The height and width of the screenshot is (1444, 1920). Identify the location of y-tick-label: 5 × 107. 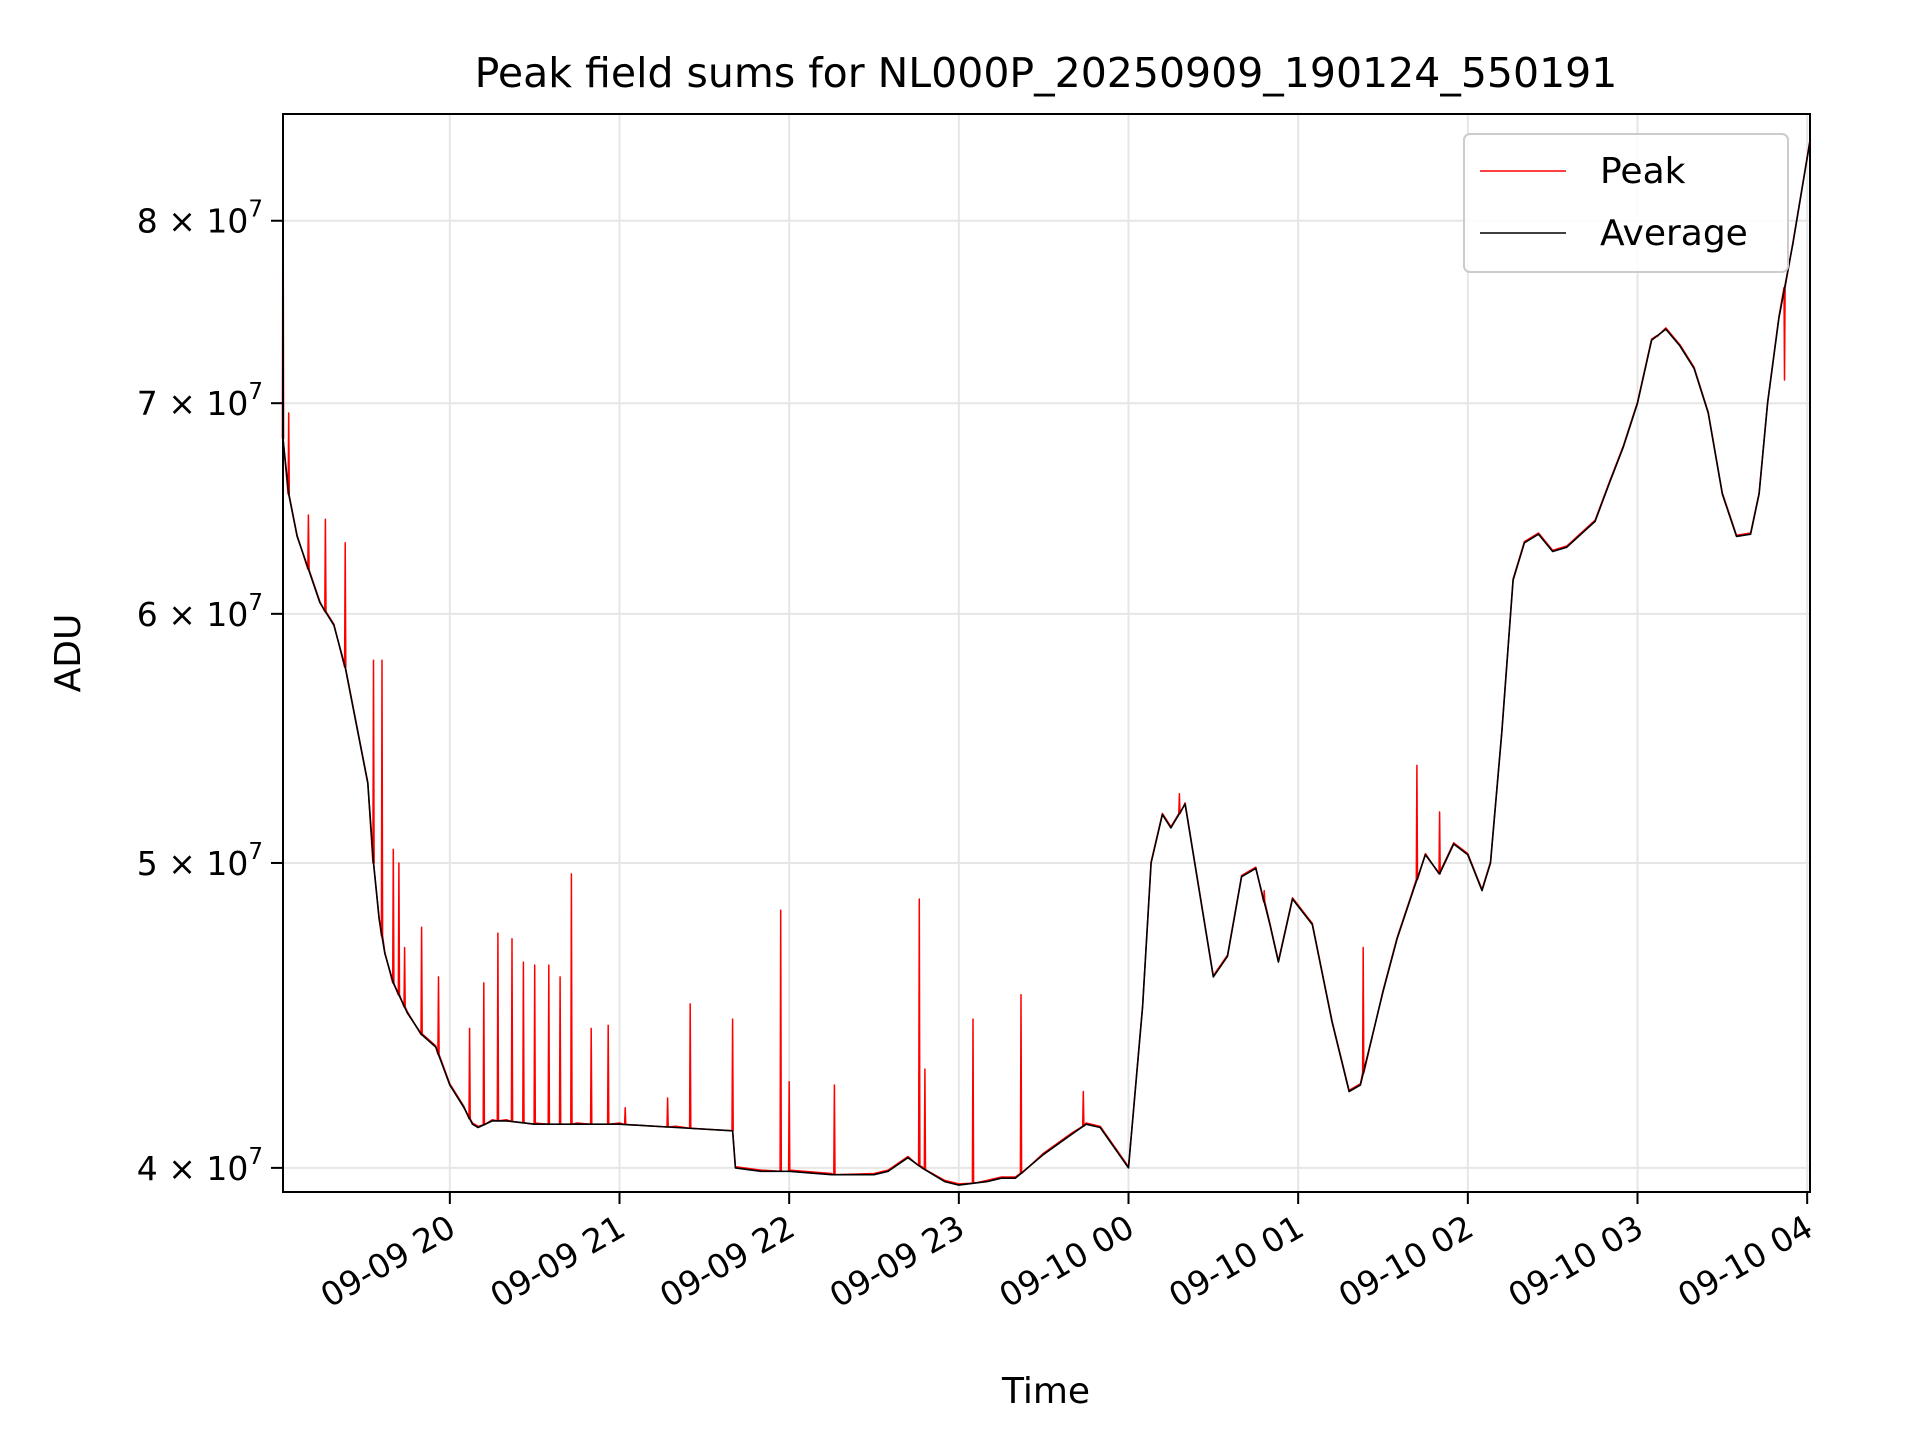
(200, 861).